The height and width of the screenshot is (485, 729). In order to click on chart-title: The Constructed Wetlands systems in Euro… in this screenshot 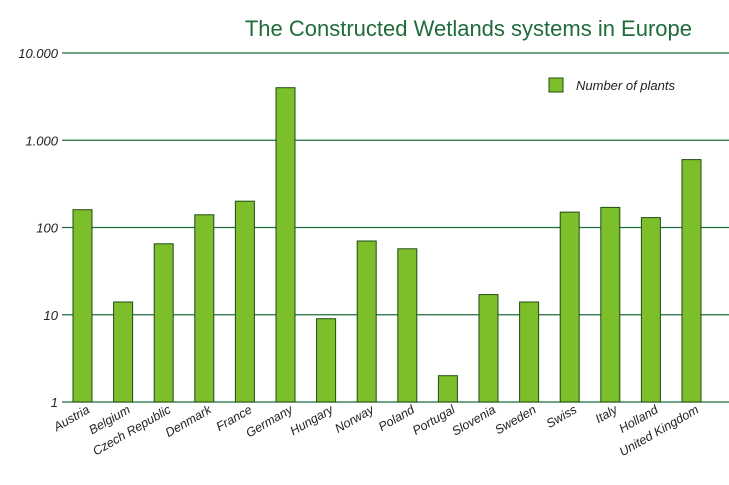, I will do `click(468, 28)`.